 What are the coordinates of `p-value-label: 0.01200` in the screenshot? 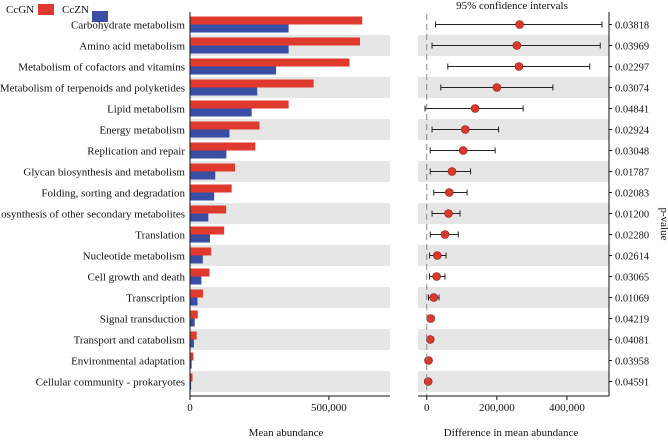 It's located at (632, 215).